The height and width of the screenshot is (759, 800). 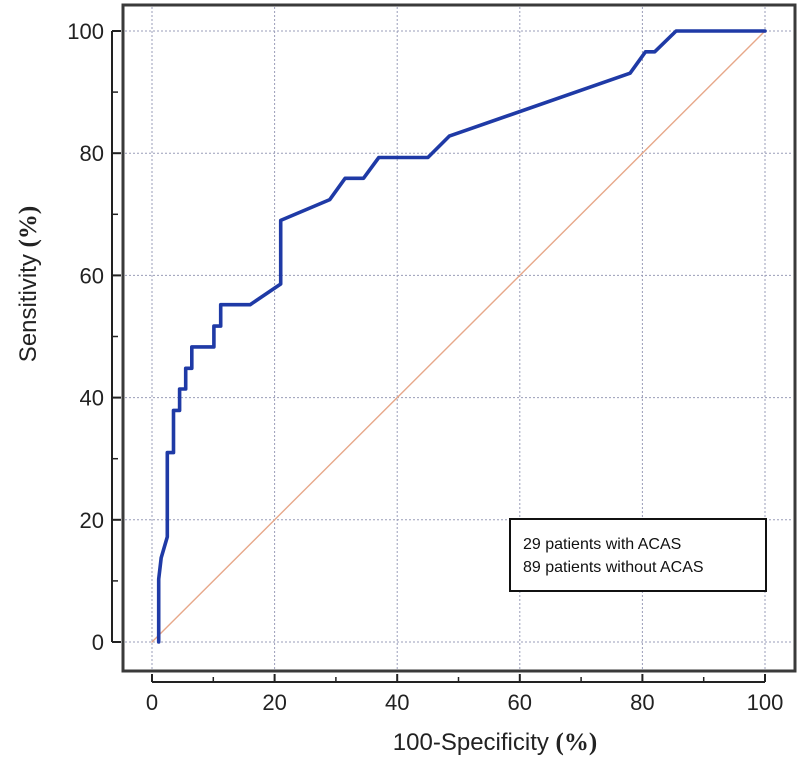 I want to click on x-tick-label: 0, so click(x=152, y=702).